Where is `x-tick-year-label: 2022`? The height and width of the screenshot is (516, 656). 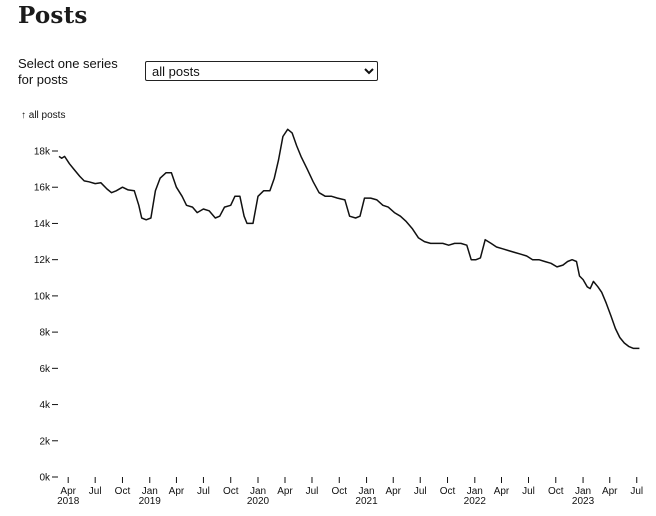 x-tick-year-label: 2022 is located at coordinates (475, 501).